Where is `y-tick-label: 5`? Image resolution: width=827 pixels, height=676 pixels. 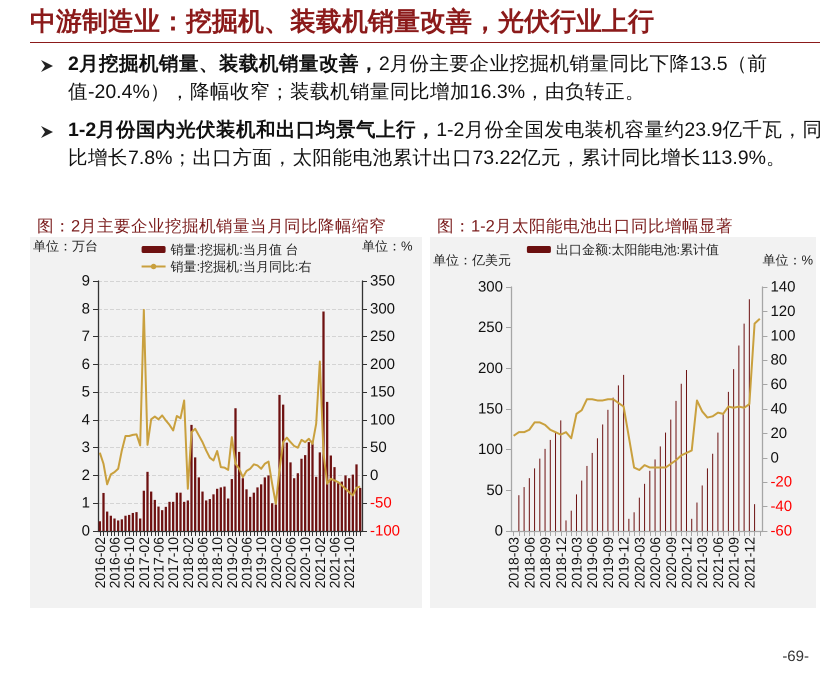 y-tick-label: 5 is located at coordinates (86, 392).